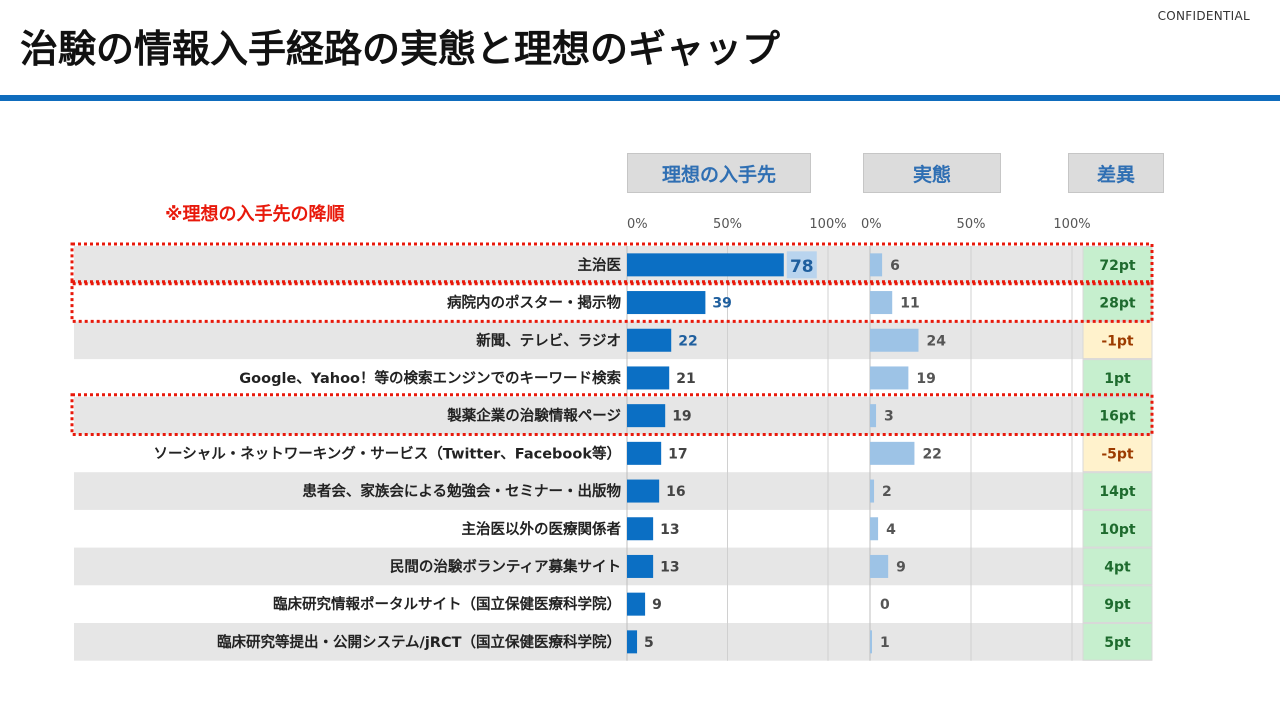  I want to click on category-label: 主治医, so click(600, 265).